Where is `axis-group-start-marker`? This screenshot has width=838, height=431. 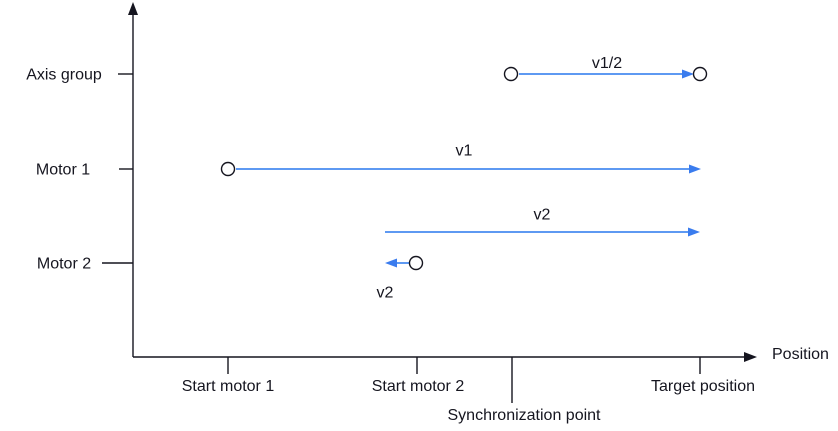
axis-group-start-marker is located at coordinates (511, 74).